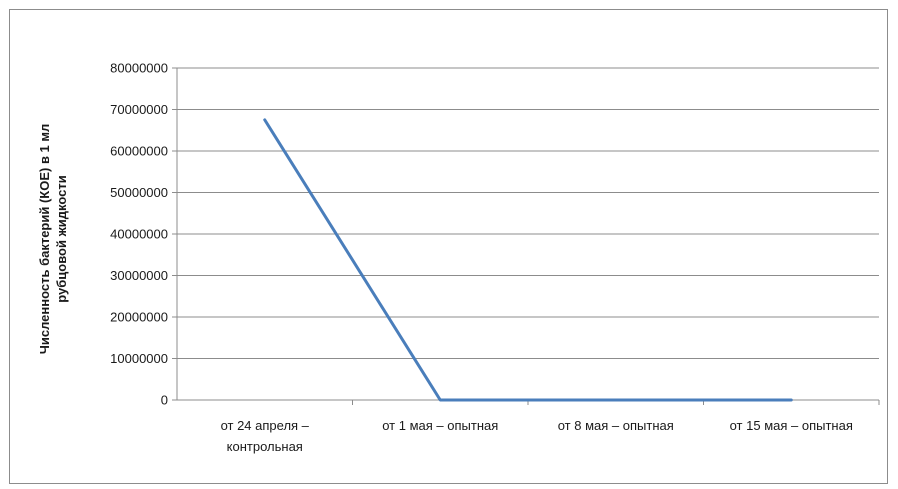 The width and height of the screenshot is (898, 489). Describe the element at coordinates (139, 151) in the screenshot. I see `y-tick-label: 60000000` at that location.